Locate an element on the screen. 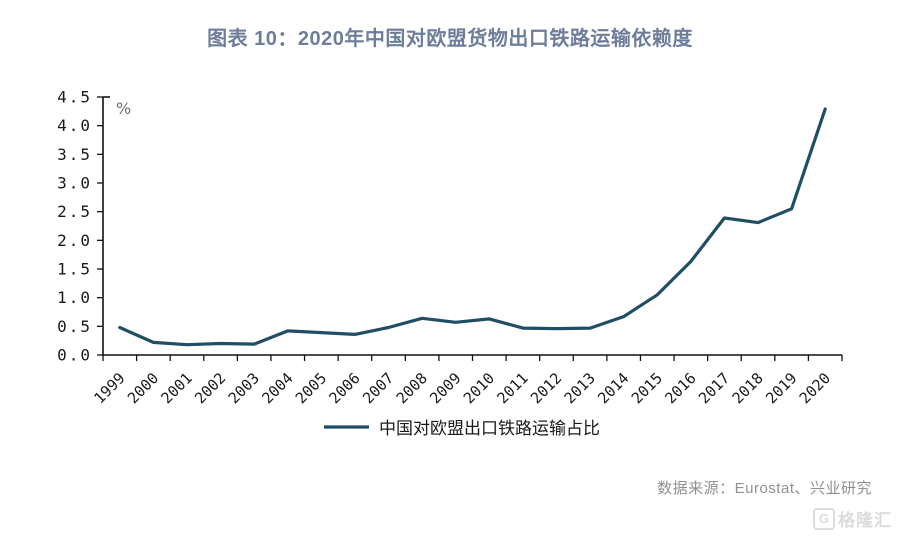 Image resolution: width=900 pixels, height=541 pixels. x-tick-label: 2003 is located at coordinates (244, 388).